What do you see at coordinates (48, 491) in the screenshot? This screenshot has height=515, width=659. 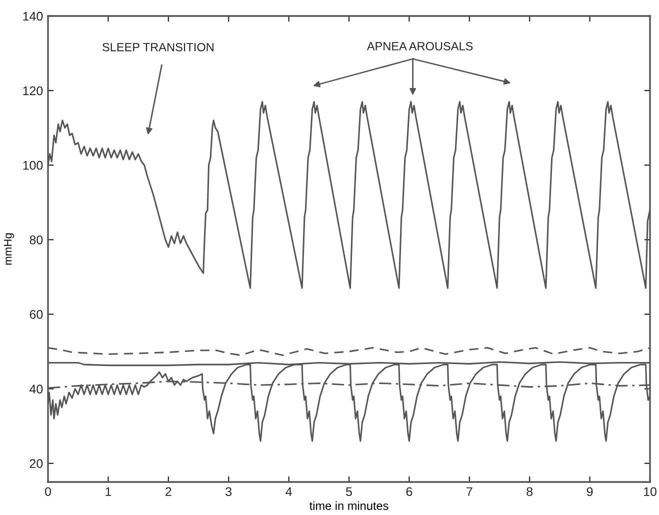 I see `x-tick-label: 0` at bounding box center [48, 491].